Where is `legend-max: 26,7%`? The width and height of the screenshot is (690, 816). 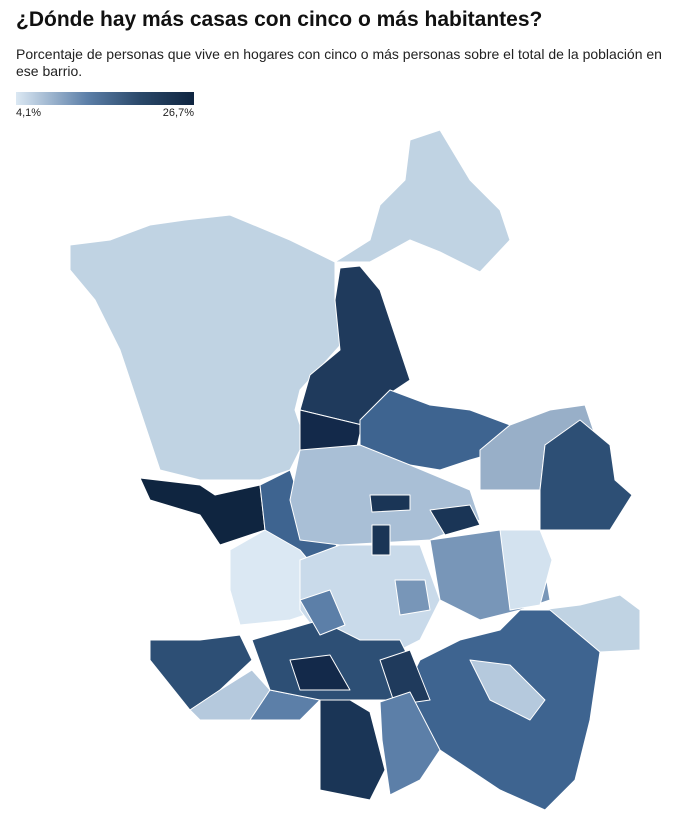
legend-max: 26,7% is located at coordinates (178, 113).